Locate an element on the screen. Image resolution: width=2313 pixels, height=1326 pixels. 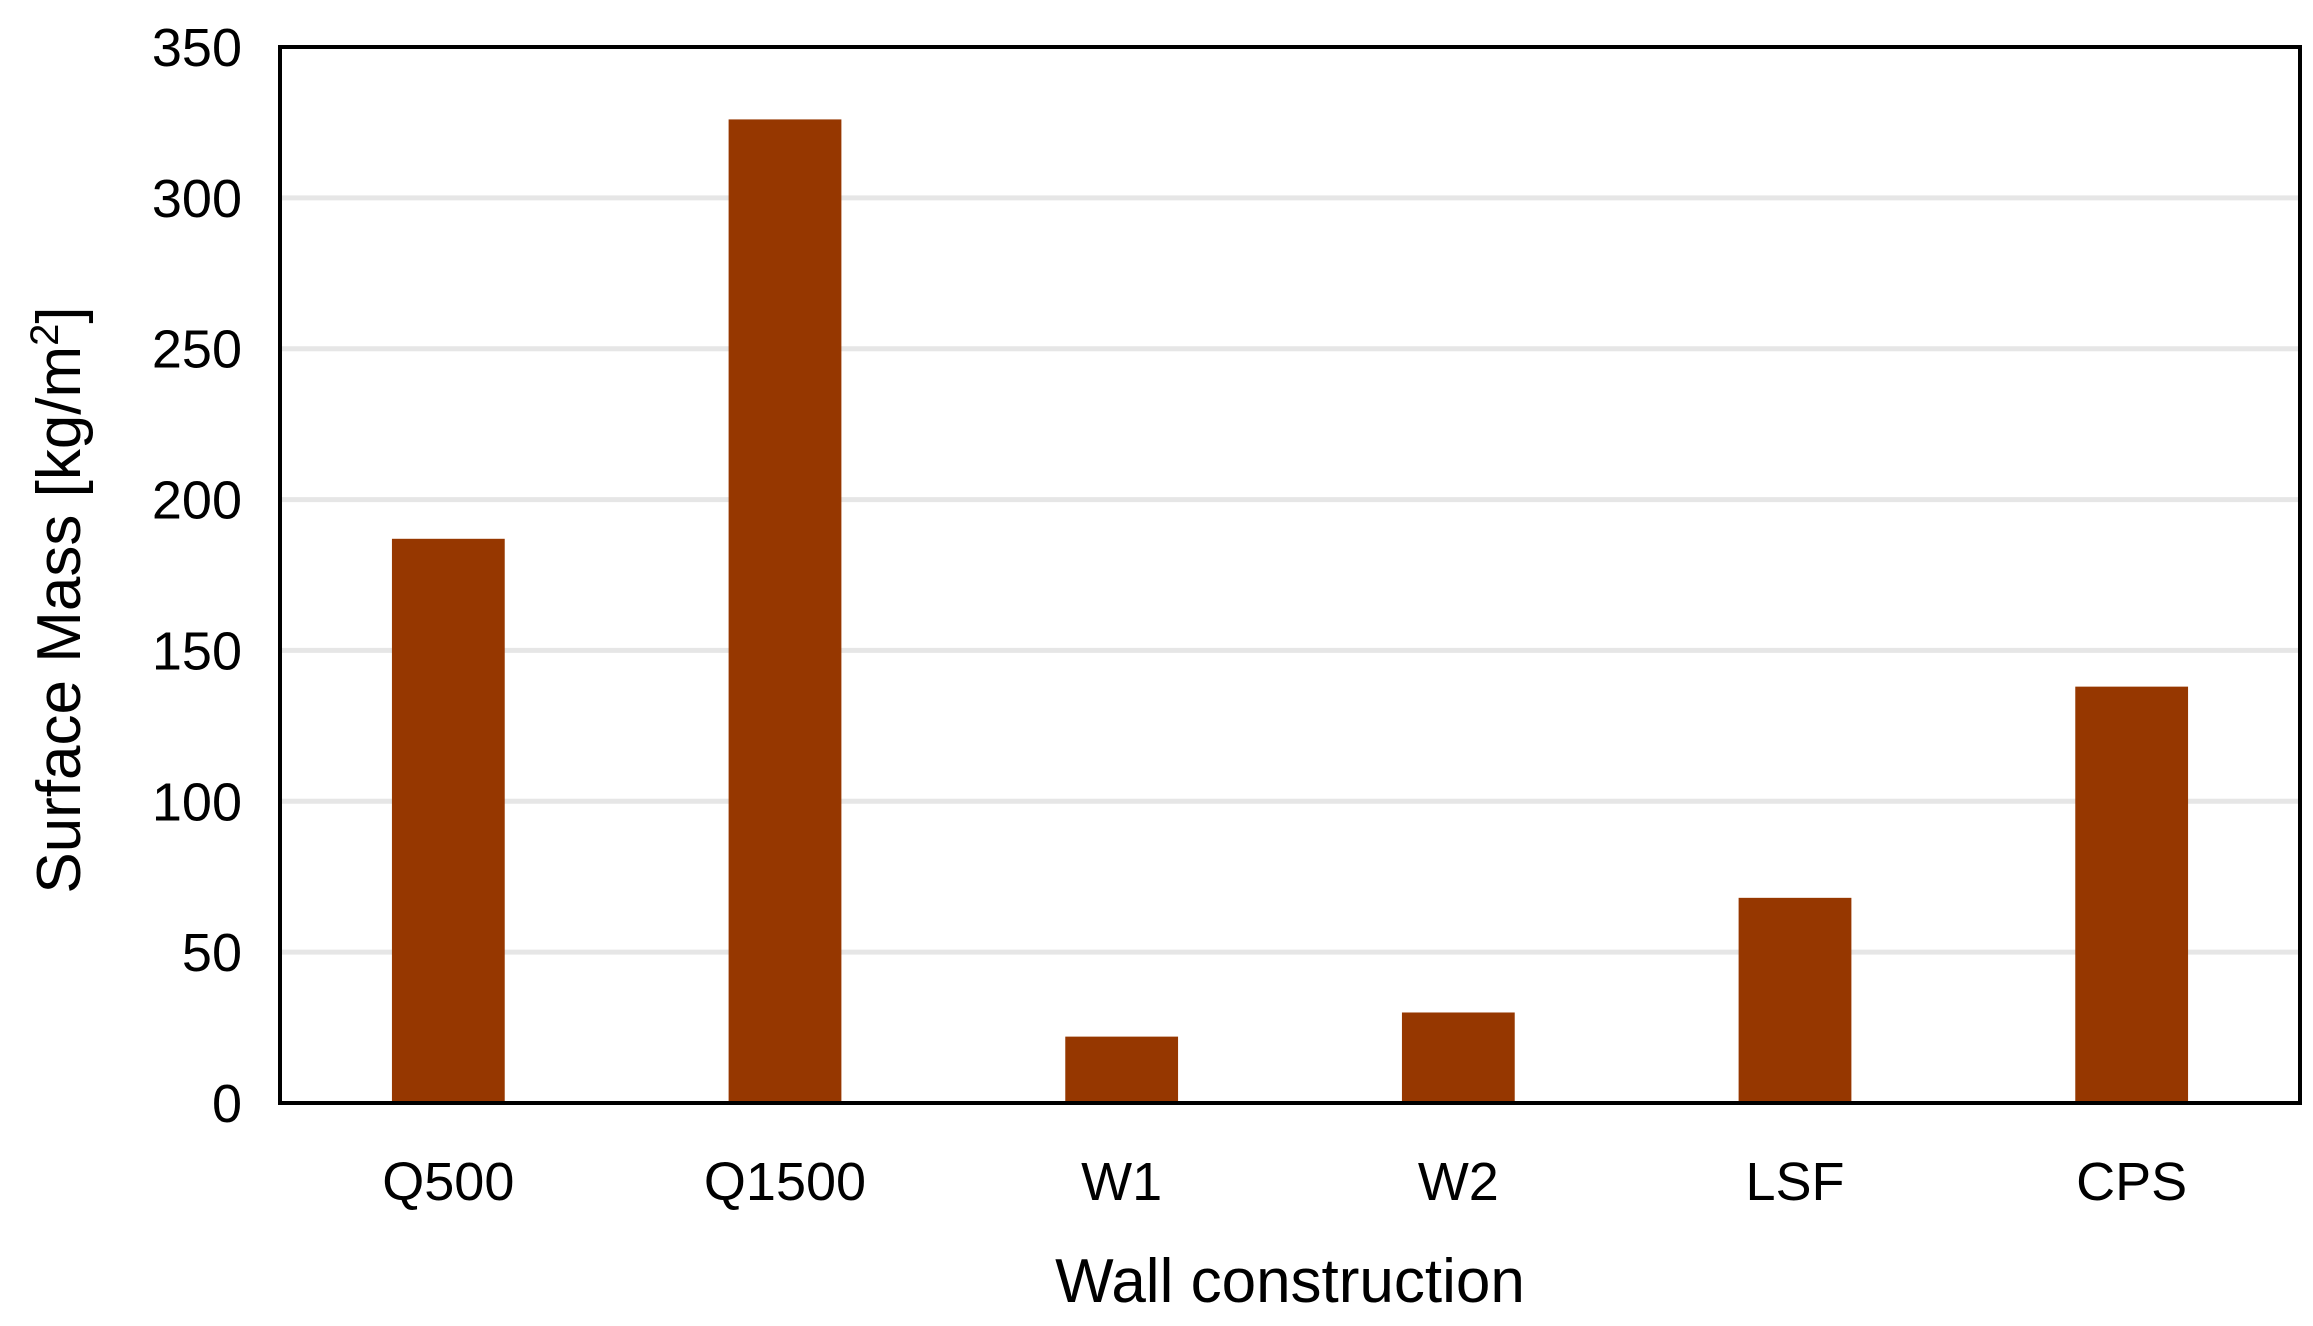
bar-q500 is located at coordinates (448, 820).